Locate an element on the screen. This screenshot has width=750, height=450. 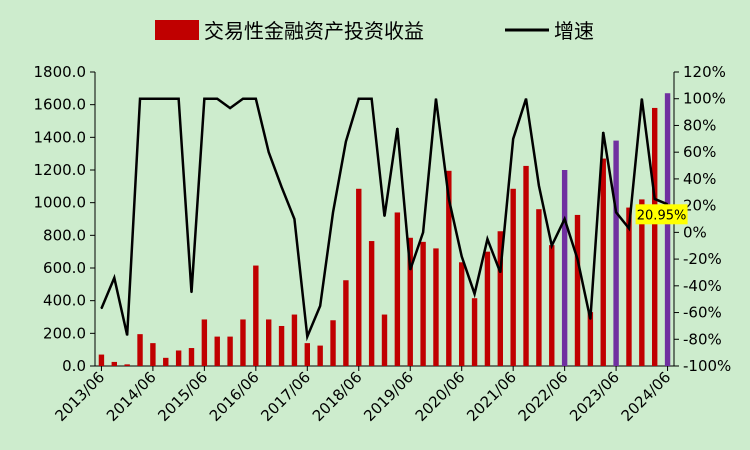
callout-bg is located at coordinates (661, 214).